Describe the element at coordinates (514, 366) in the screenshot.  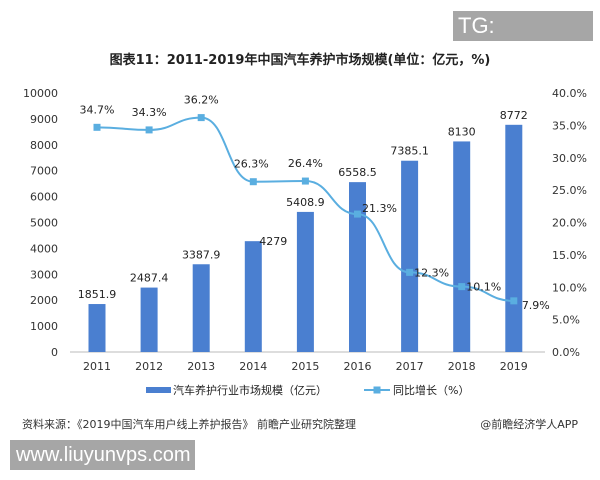
I see `x-tick-label: 2019` at that location.